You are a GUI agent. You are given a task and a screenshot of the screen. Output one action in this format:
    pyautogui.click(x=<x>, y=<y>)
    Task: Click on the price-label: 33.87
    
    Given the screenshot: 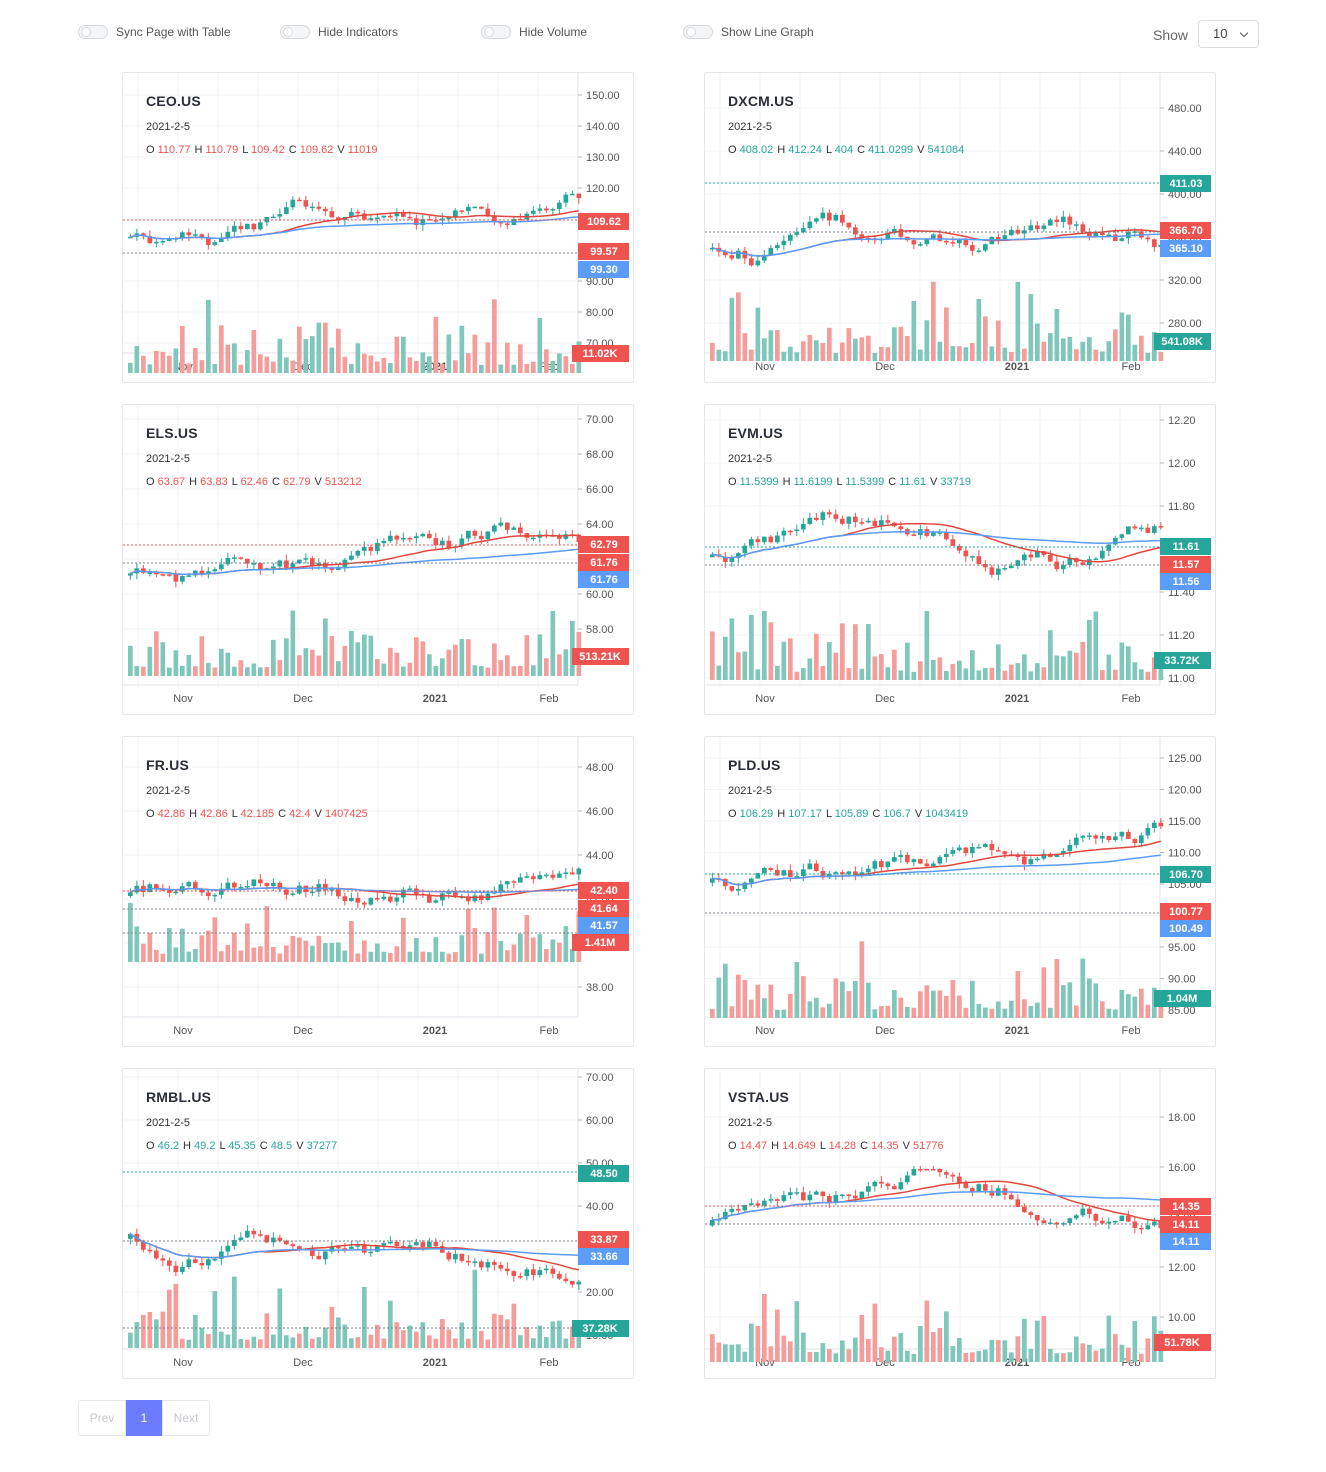 What is the action you would take?
    pyautogui.click(x=604, y=1240)
    